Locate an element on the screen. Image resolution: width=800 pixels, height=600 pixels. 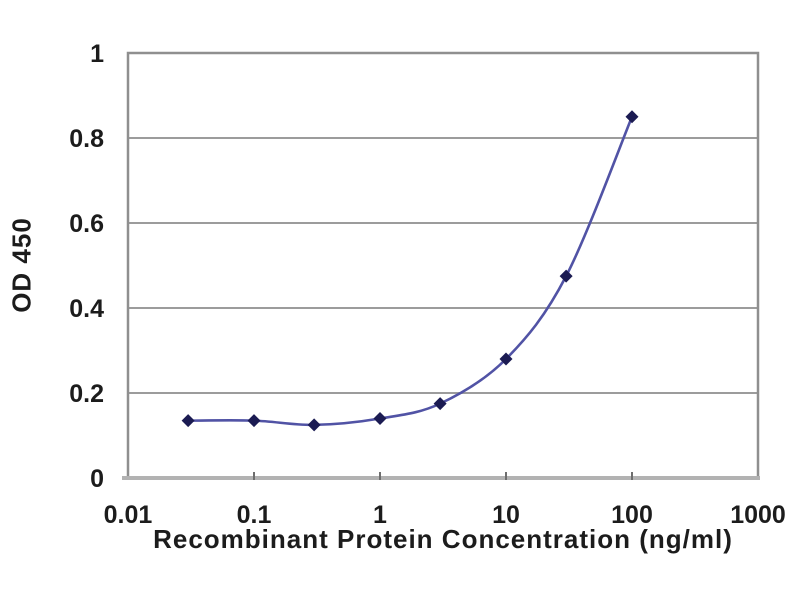
y-tick-label: 1 is located at coordinates (97, 54).